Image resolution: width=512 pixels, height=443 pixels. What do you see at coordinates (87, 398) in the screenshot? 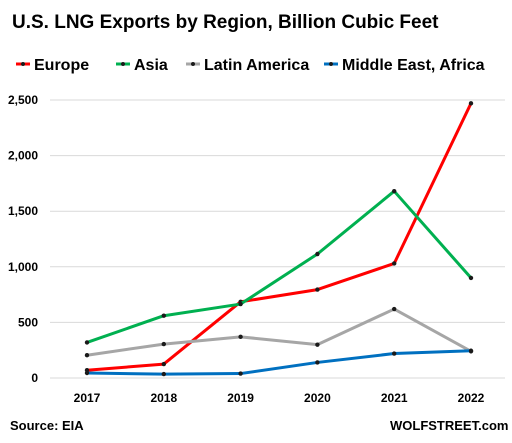
I see `x-tick-label: 2017` at bounding box center [87, 398].